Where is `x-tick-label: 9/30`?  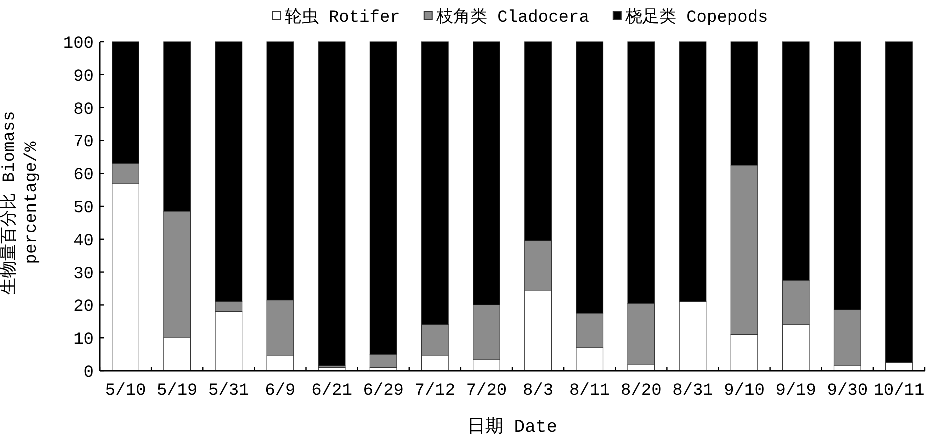
x-tick-label: 9/30 is located at coordinates (847, 391).